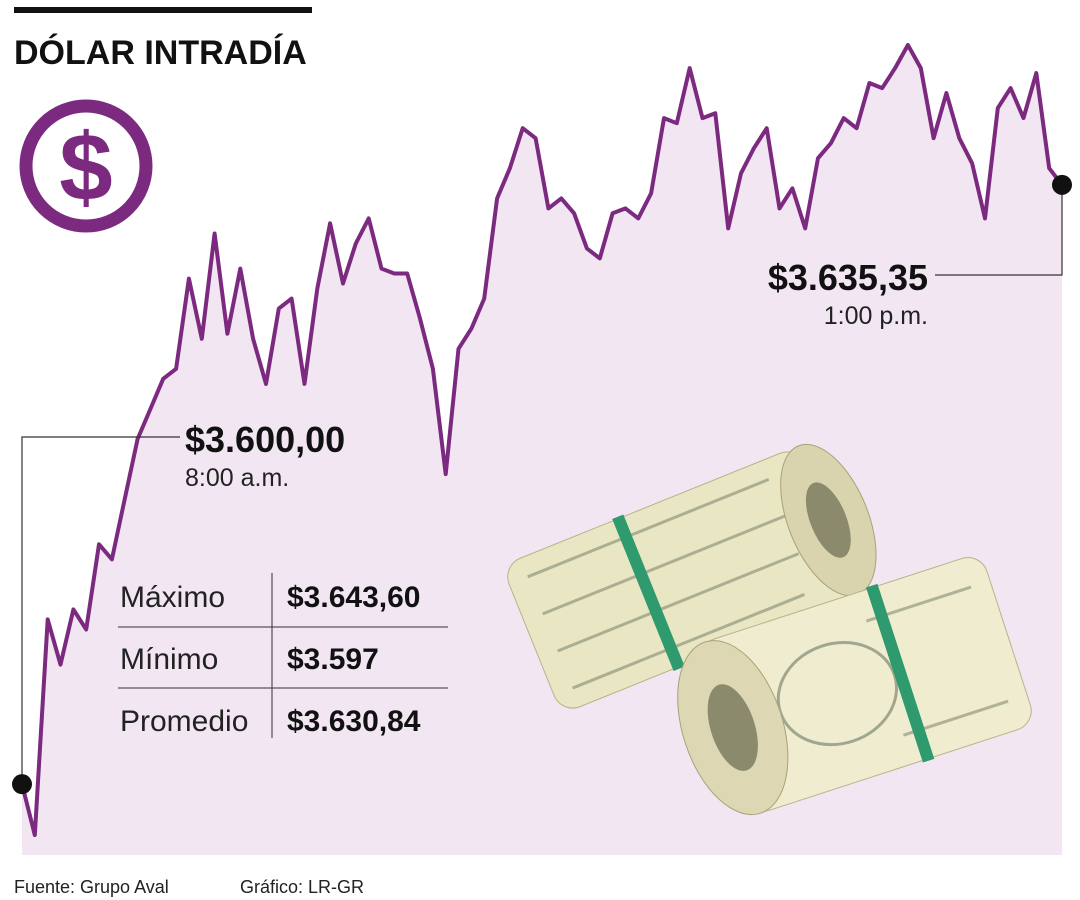  I want to click on icon-ring, so click(86, 166).